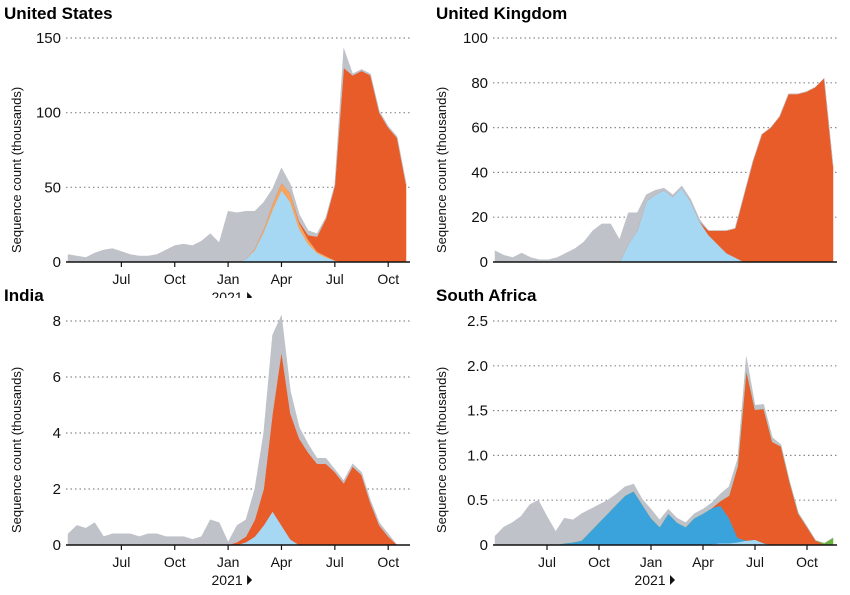 Image resolution: width=850 pixels, height=595 pixels. Describe the element at coordinates (649, 580) in the screenshot. I see `sa-year-label: 2021` at that location.